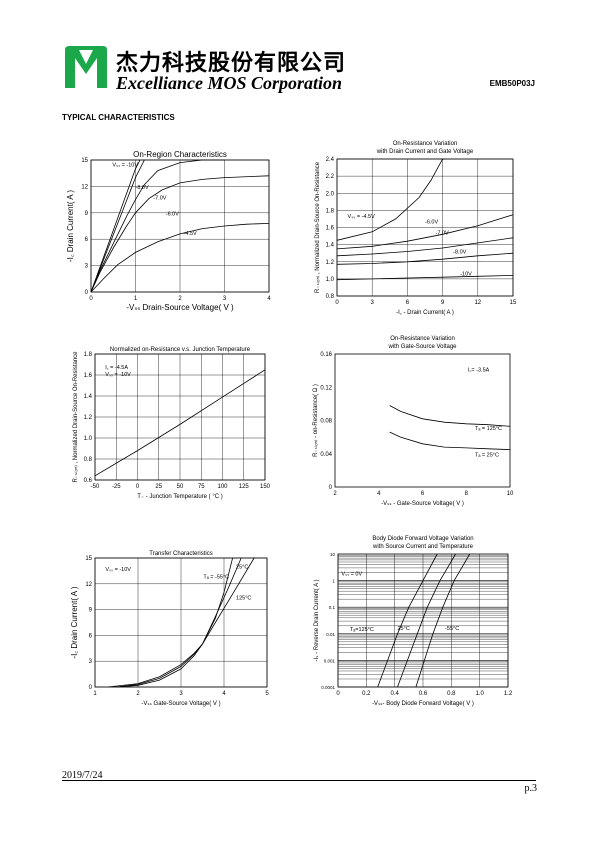  What do you see at coordinates (443, 303) in the screenshot?
I see `x-tick-label: 9` at bounding box center [443, 303].